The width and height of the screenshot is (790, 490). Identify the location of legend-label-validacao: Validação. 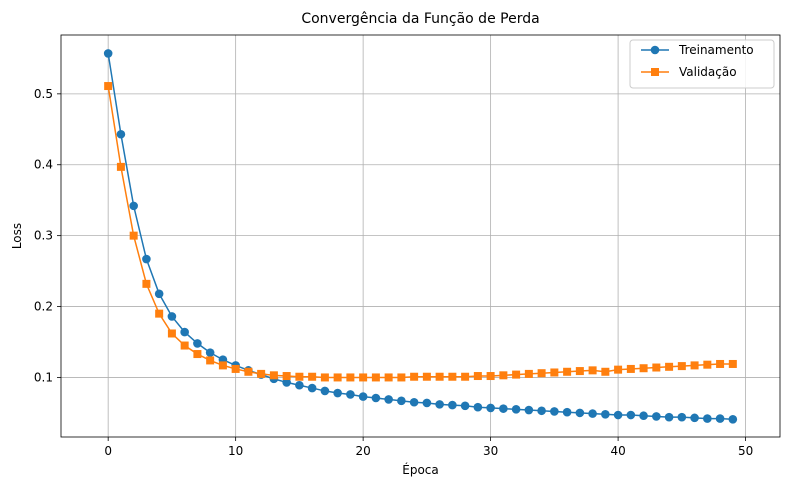
(708, 72).